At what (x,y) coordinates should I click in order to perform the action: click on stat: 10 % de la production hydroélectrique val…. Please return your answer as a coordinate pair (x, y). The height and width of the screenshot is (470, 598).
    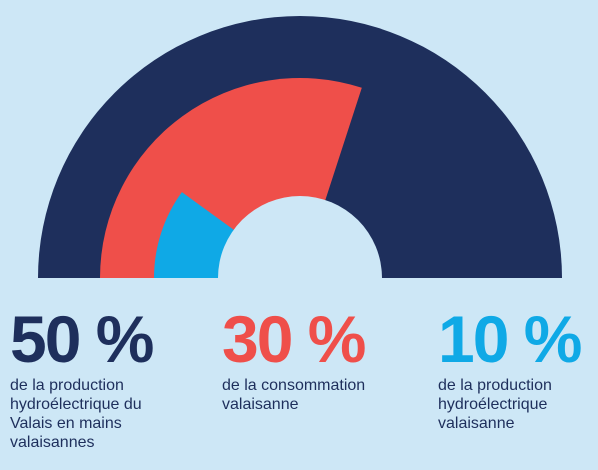
    Looking at the image, I should click on (518, 369).